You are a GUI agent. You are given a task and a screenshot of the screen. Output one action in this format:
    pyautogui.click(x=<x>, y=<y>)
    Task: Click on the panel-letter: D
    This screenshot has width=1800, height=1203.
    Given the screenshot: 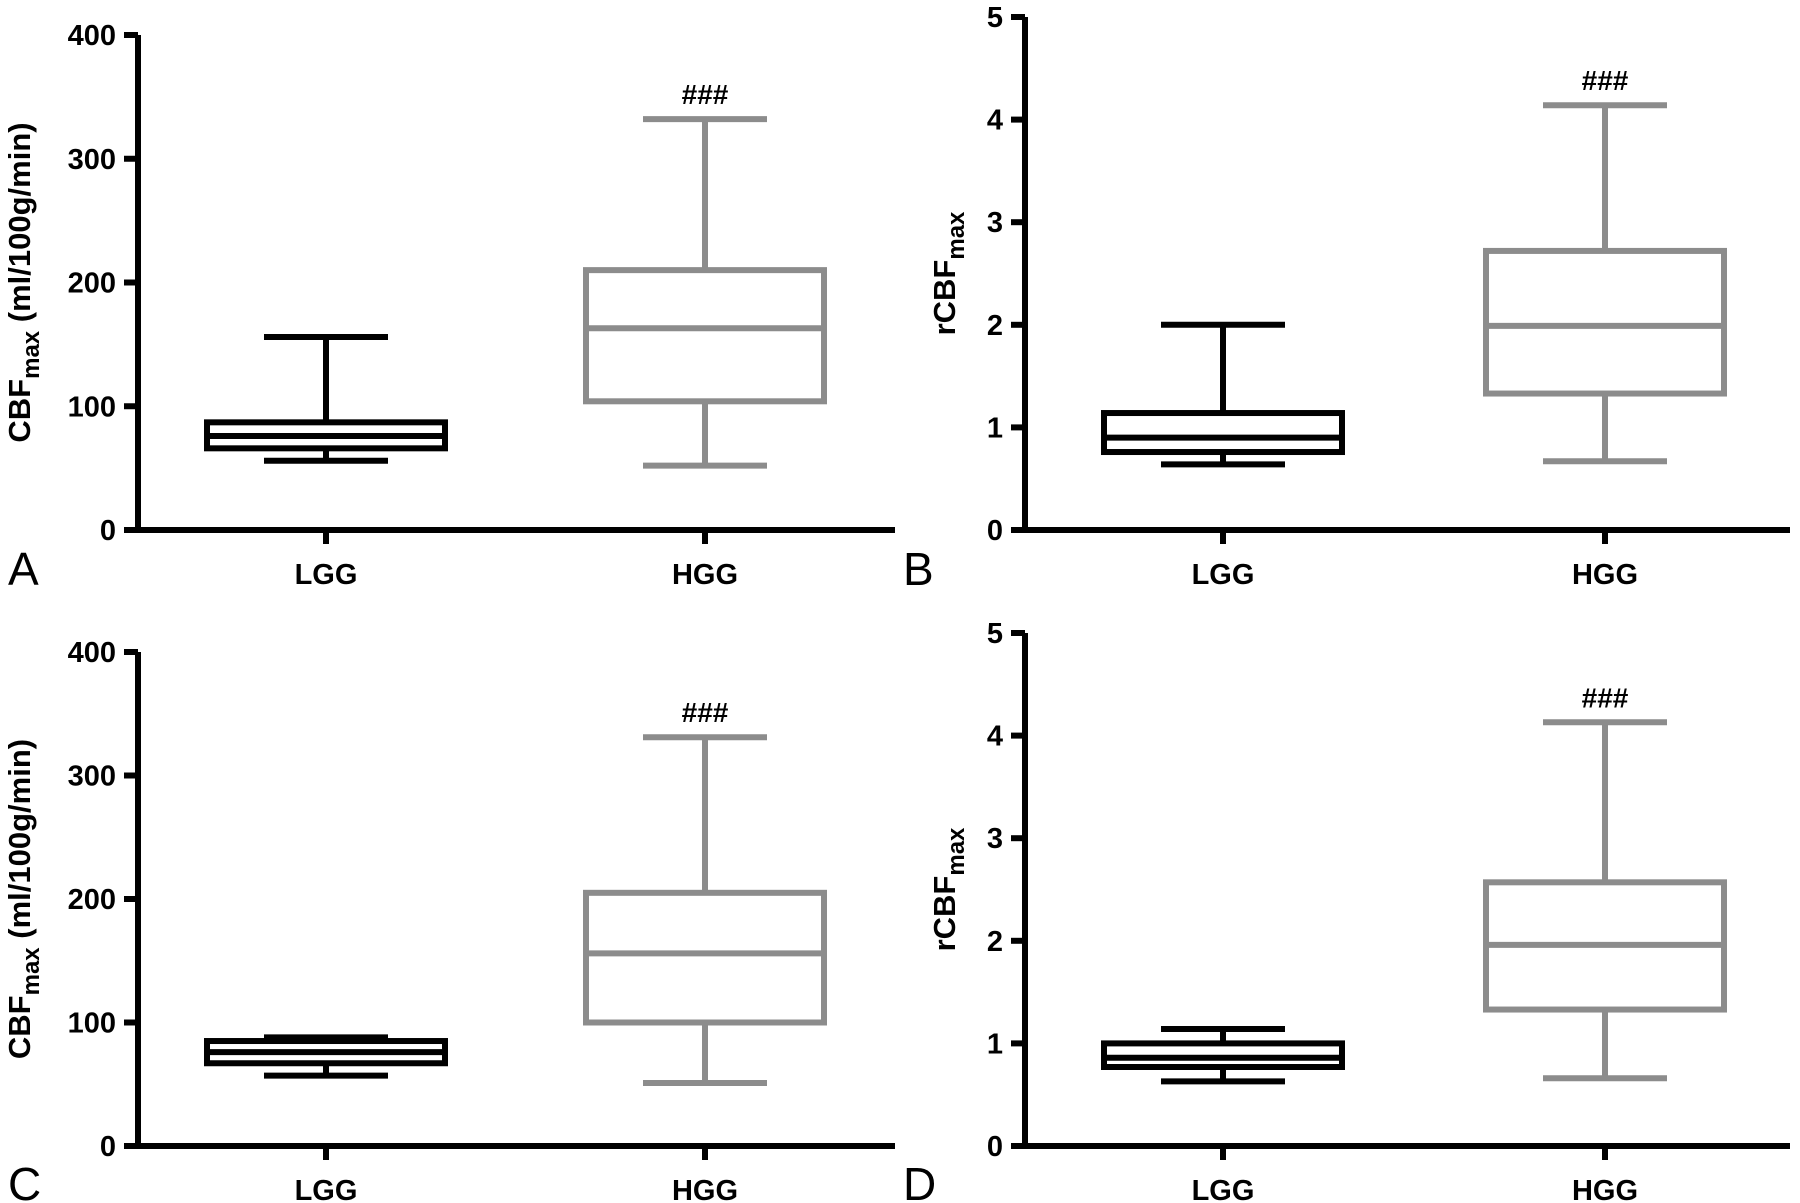 What is the action you would take?
    pyautogui.click(x=919, y=1180)
    